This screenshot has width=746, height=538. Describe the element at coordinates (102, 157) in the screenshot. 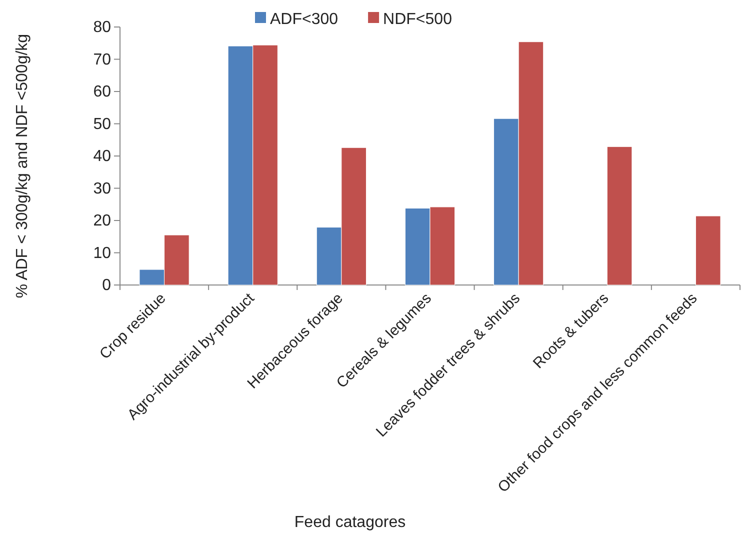

I see `y-tick-label: 40` at that location.